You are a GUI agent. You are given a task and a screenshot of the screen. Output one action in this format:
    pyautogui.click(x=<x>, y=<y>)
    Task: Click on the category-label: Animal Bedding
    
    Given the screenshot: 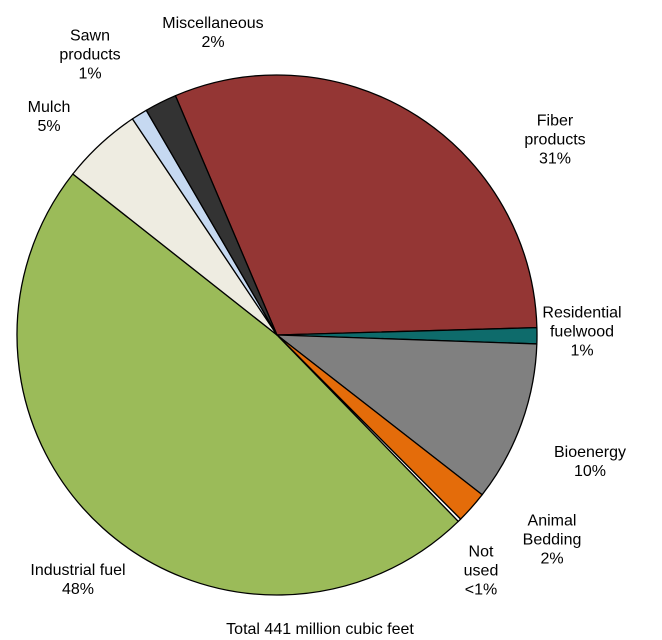 What is the action you would take?
    pyautogui.click(x=552, y=530)
    